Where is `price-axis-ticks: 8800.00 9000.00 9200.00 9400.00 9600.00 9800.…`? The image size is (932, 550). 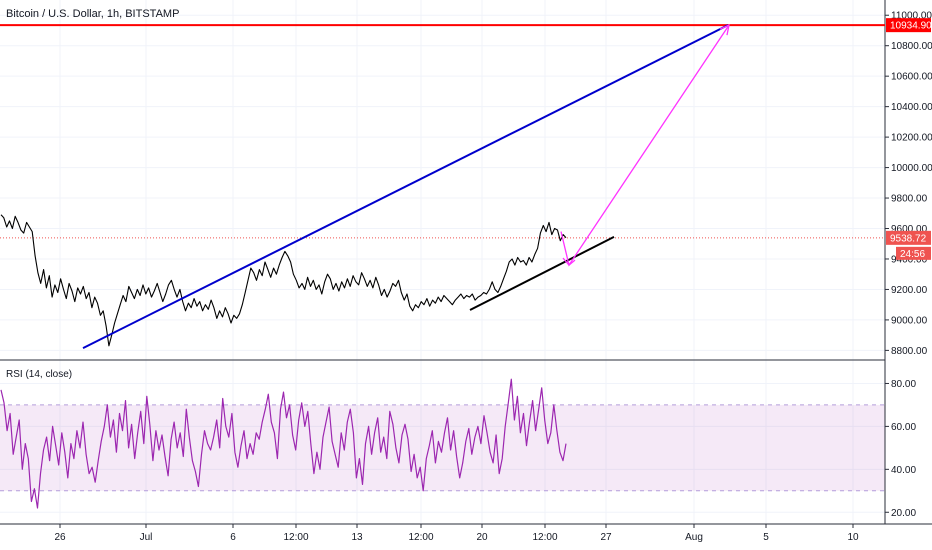
price-axis-ticks: 8800.00 9000.00 9200.00 9400.00 9600.00 9800.… is located at coordinates (908, 184).